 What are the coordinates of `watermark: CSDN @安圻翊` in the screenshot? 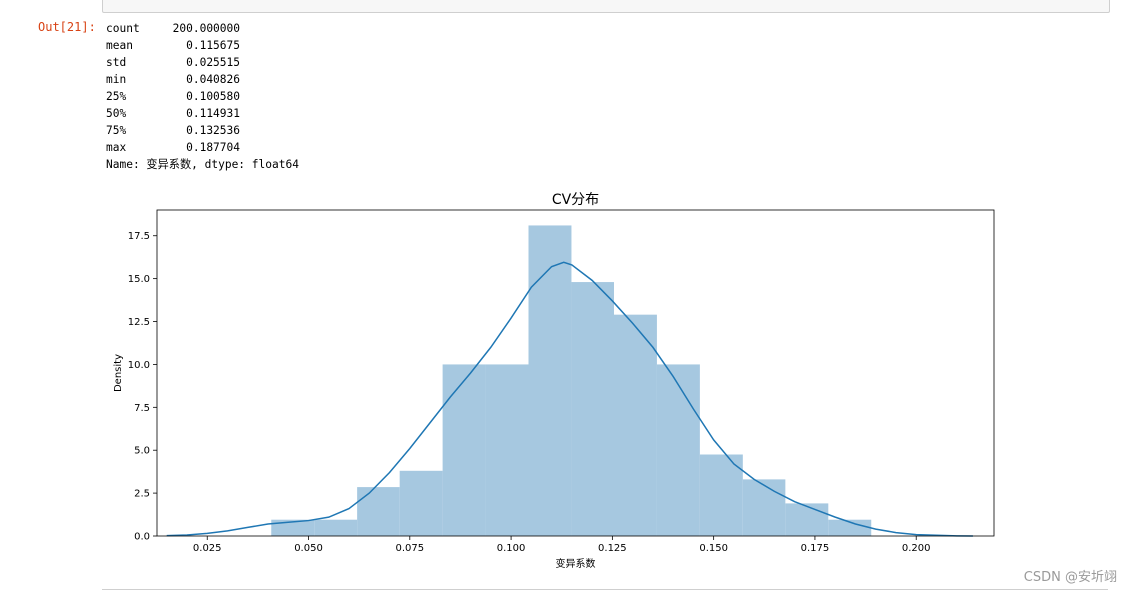 It's located at (1070, 577).